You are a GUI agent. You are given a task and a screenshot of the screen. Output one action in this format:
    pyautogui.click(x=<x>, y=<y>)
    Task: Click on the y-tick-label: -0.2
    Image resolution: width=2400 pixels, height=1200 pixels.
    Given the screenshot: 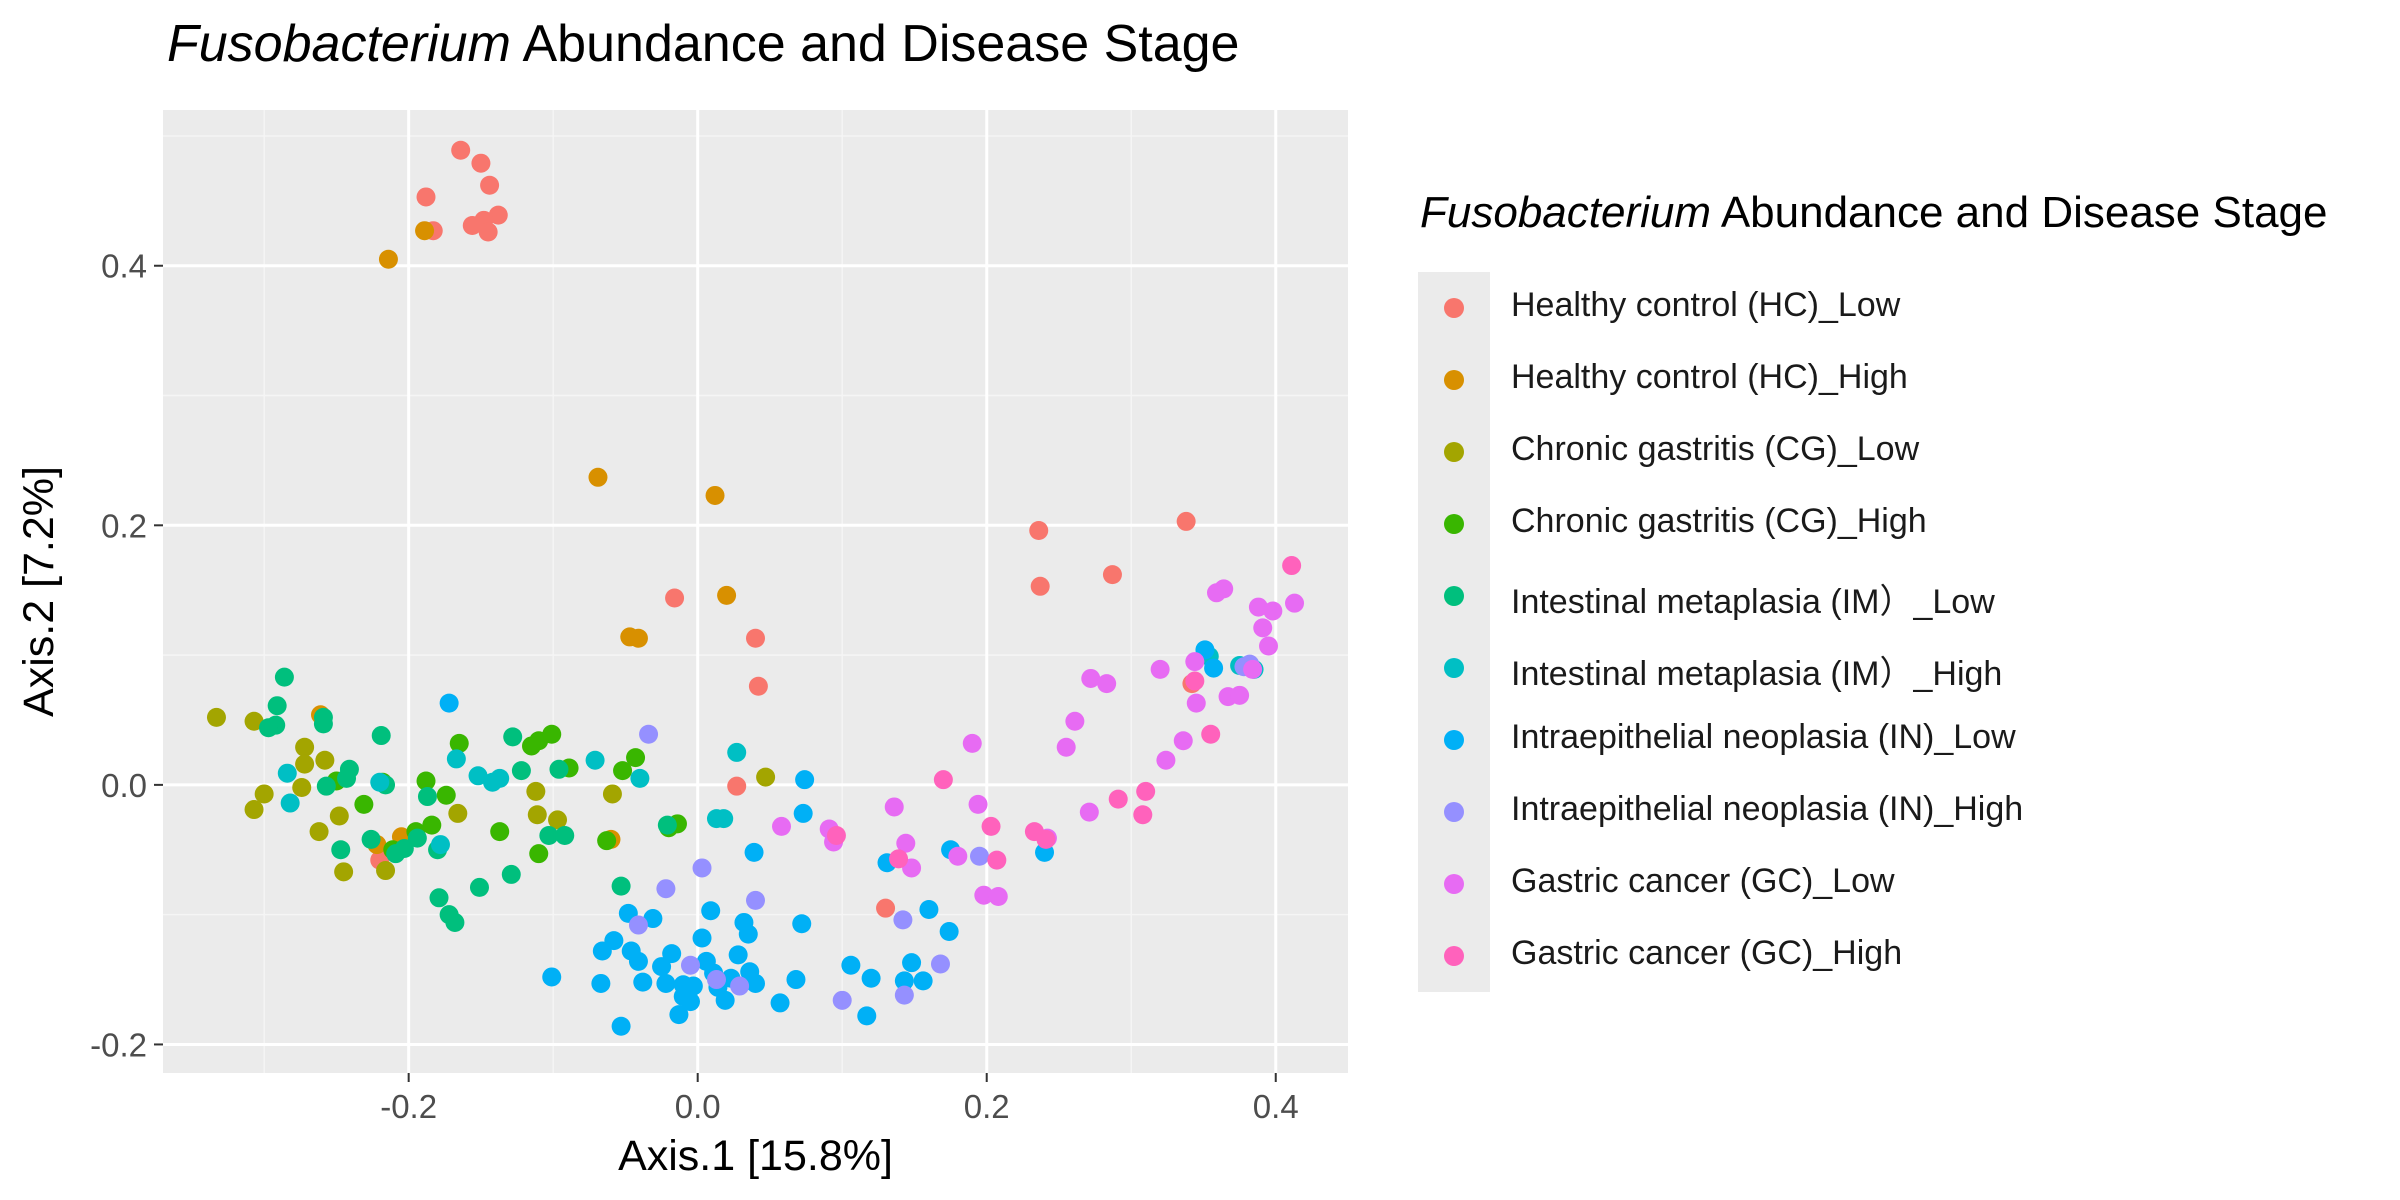 What is the action you would take?
    pyautogui.click(x=118, y=1044)
    